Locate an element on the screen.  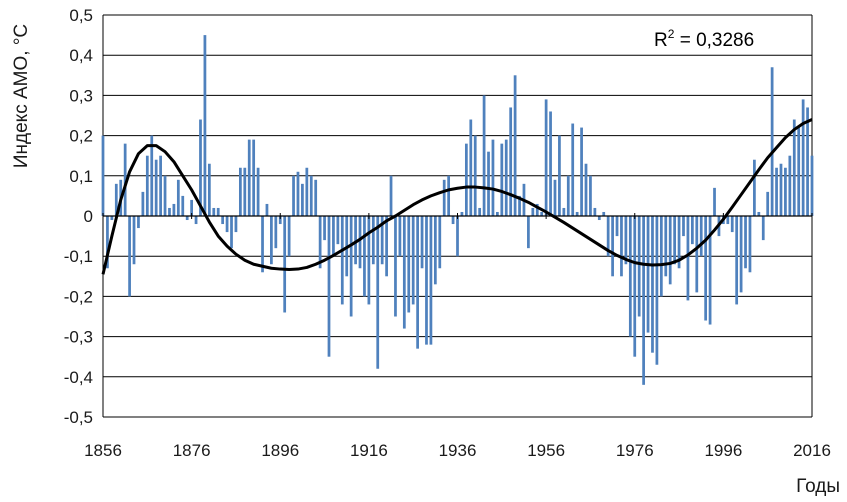
y-tick-label: -0,2 is located at coordinates (78, 296).